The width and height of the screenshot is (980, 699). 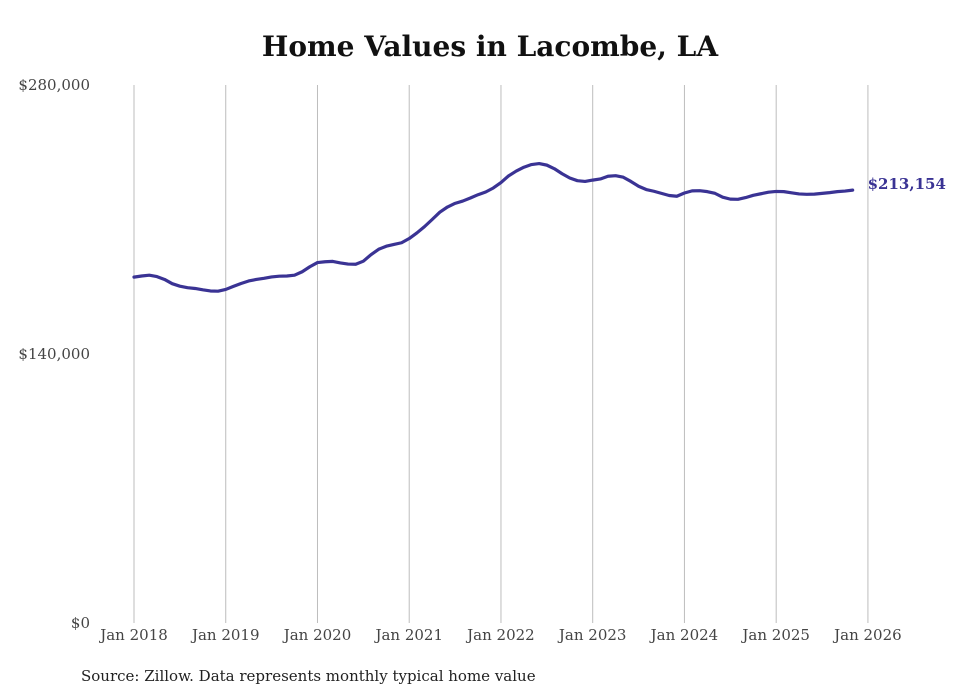 I want to click on x-tick-label: Jan 2025, so click(x=775, y=635).